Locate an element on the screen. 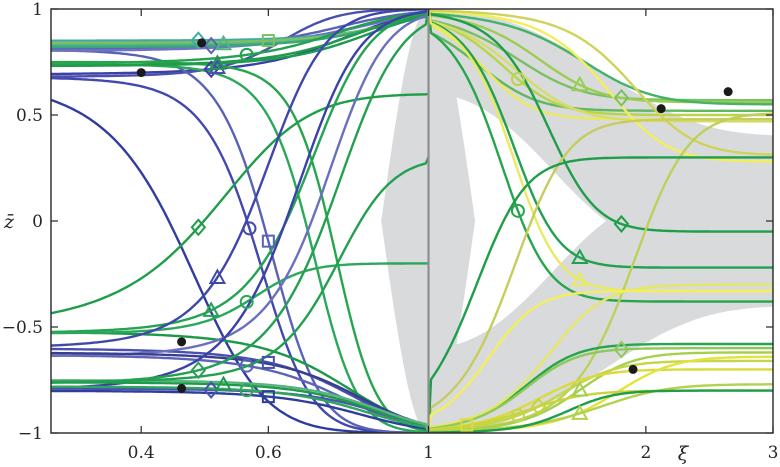 This screenshot has width=780, height=467. y-axis-label: z̄ is located at coordinates (9, 222).